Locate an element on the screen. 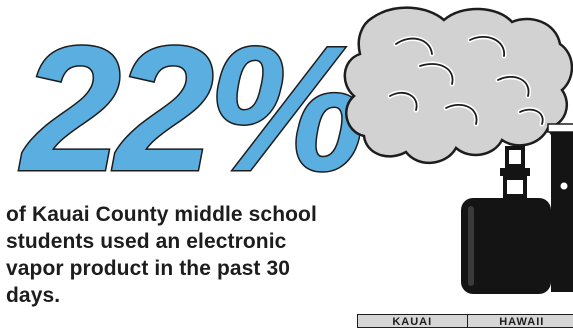 The image size is (573, 329). table-header-hawaii: HAWAII is located at coordinates (520, 321).